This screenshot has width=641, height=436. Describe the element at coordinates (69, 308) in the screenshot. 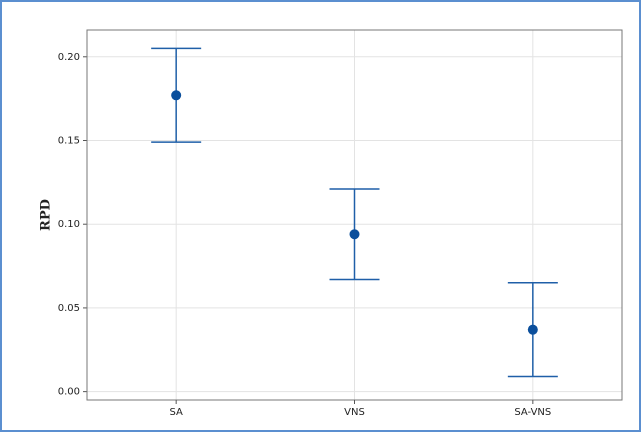

I see `y-tick-label: 0.05` at that location.